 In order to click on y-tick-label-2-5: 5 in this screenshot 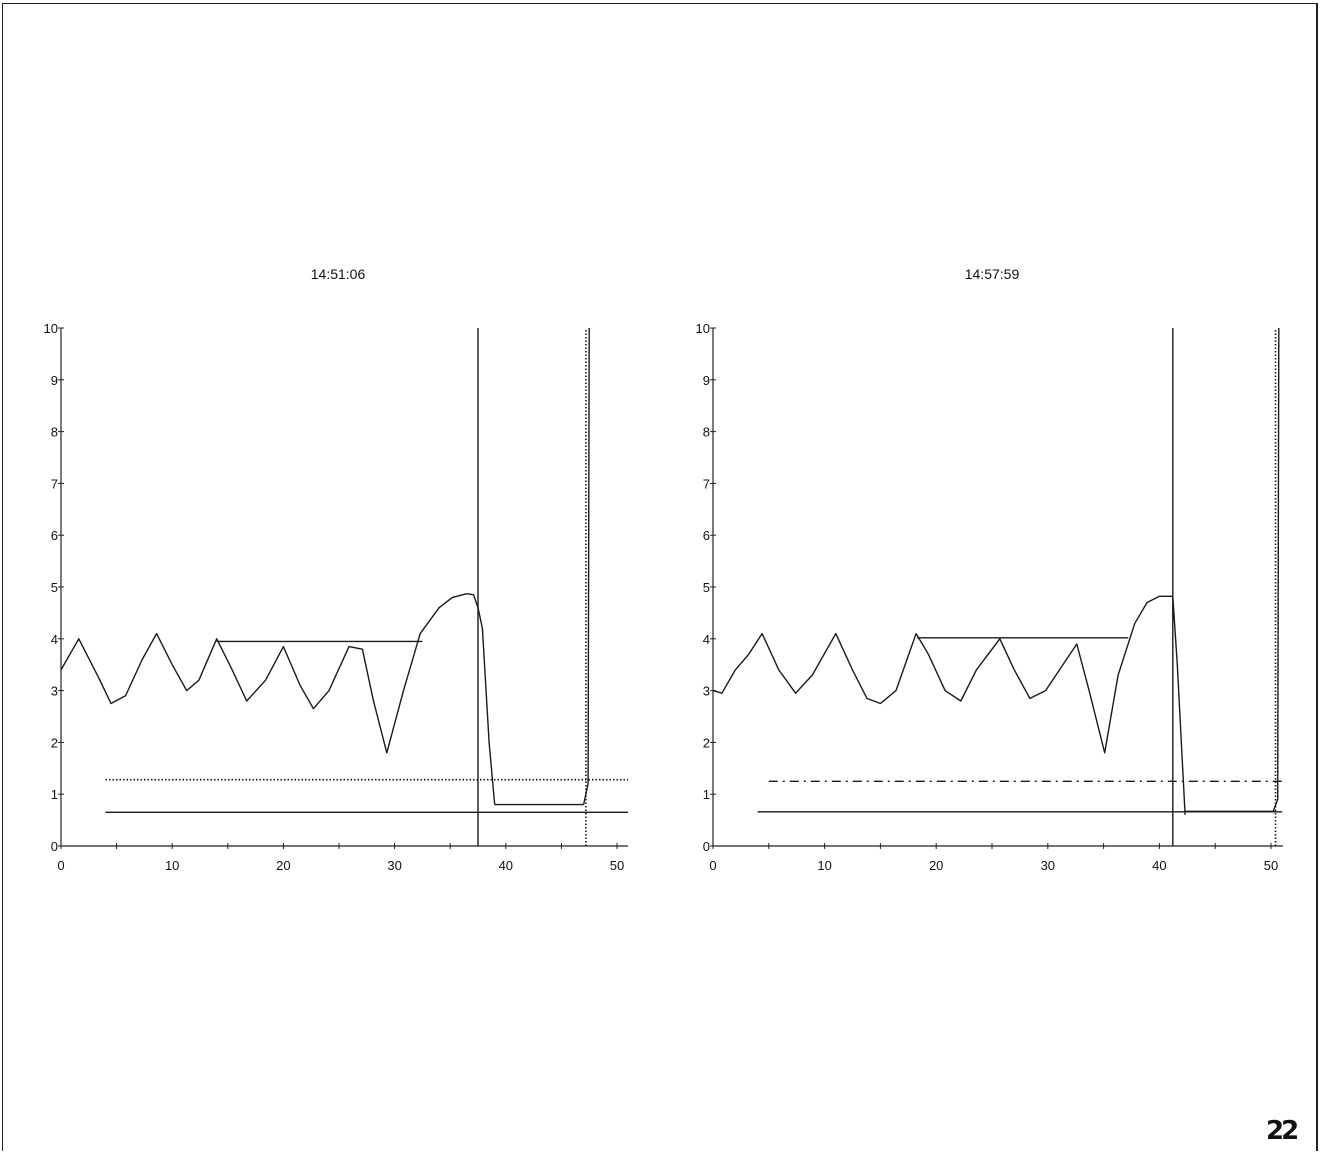, I will do `click(706, 587)`.